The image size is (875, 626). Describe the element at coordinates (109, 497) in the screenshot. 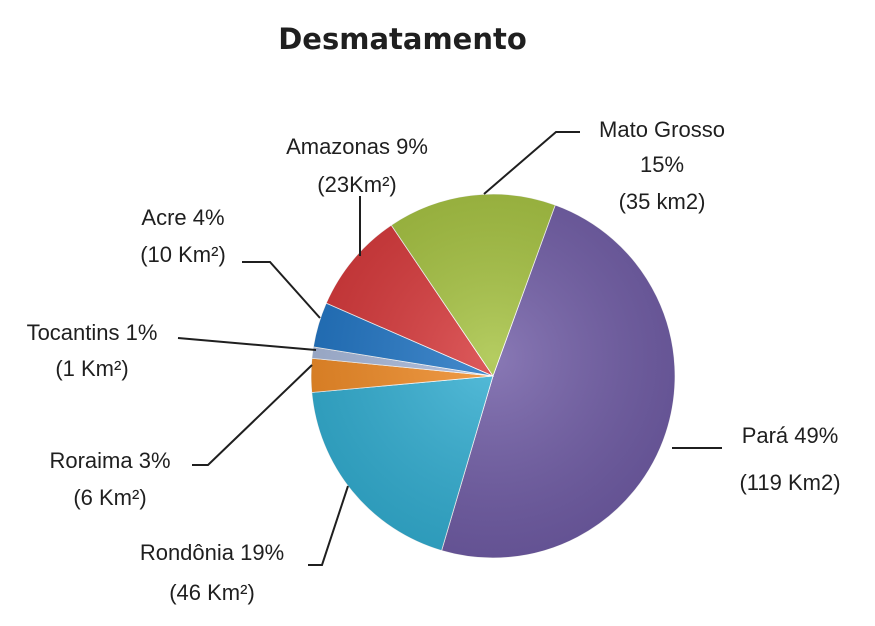

I see `slice-label-roraima: (6 Km²)` at that location.